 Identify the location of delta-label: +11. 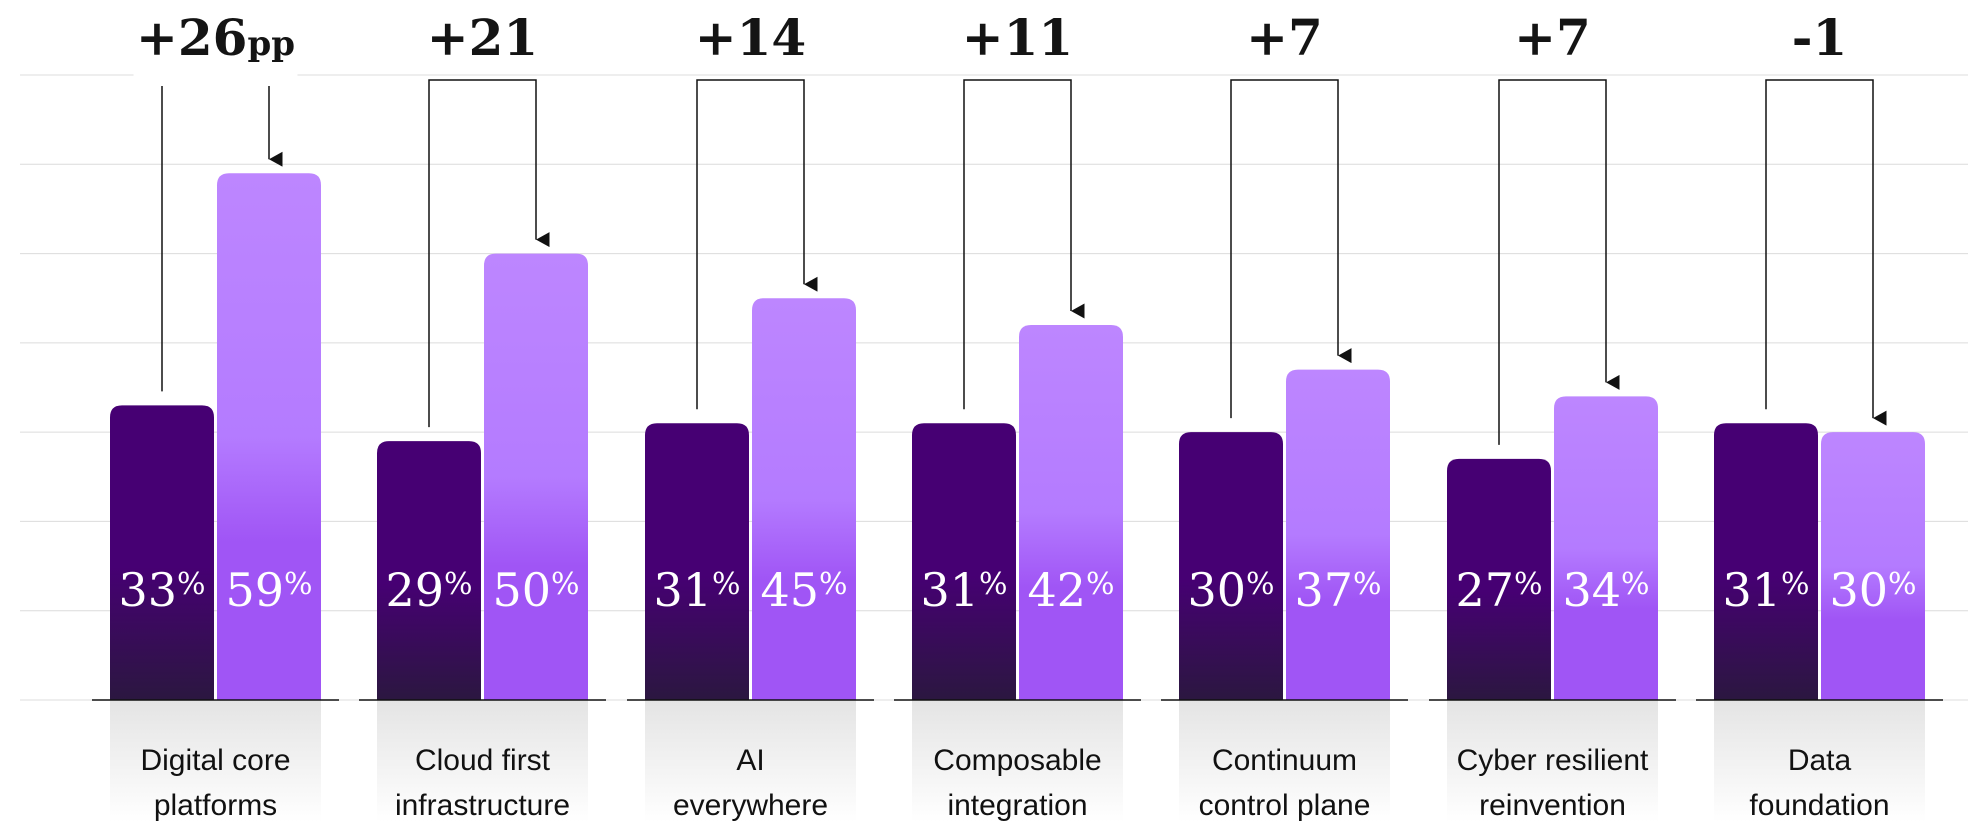
(1017, 37).